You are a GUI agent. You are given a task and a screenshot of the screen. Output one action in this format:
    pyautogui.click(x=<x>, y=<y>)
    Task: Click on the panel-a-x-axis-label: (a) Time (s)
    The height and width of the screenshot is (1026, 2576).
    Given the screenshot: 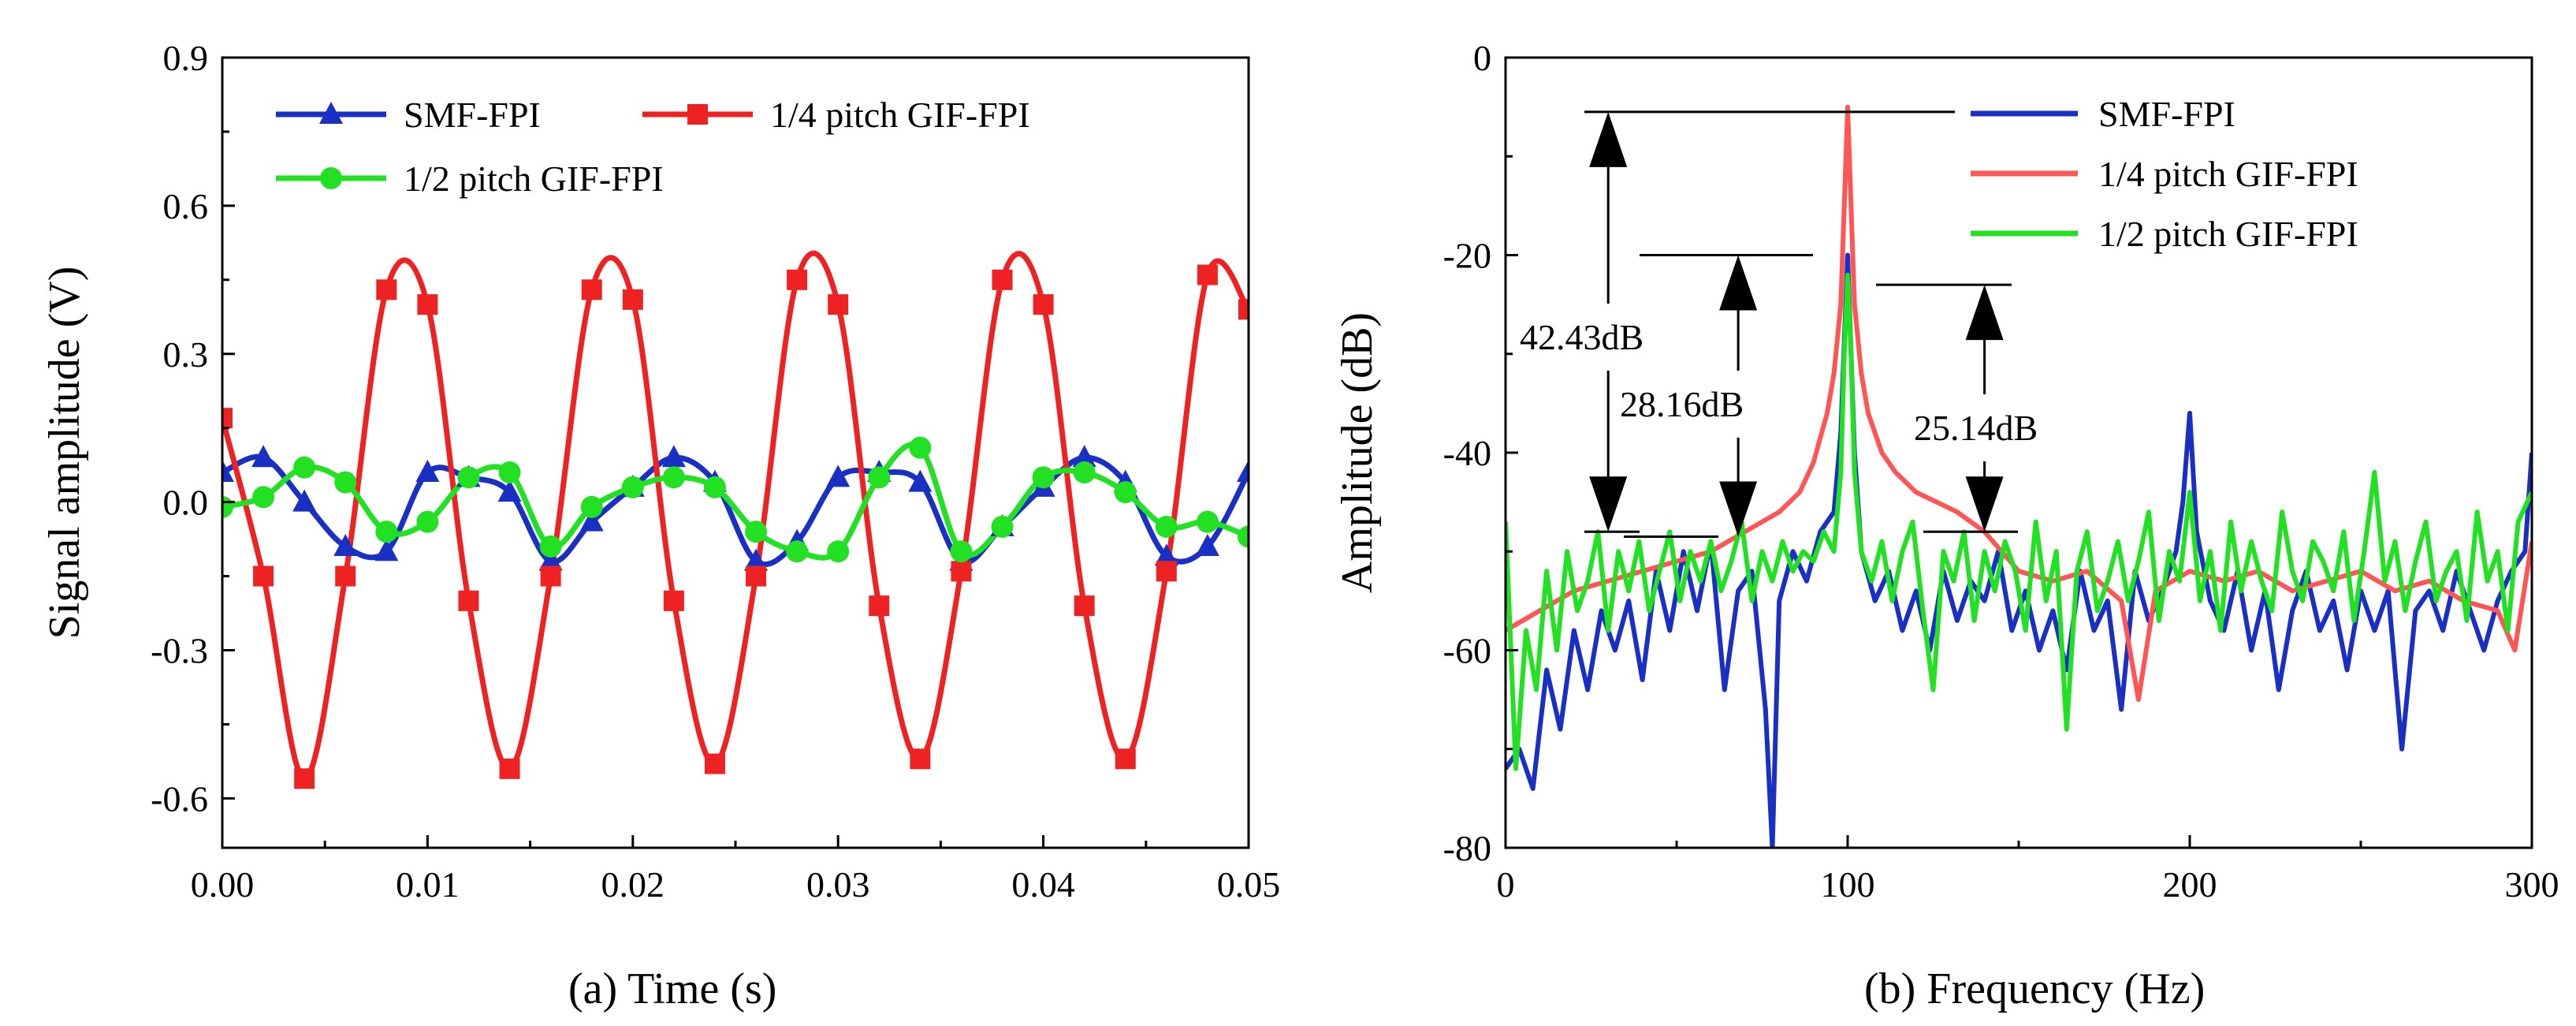 What is the action you would take?
    pyautogui.click(x=672, y=988)
    